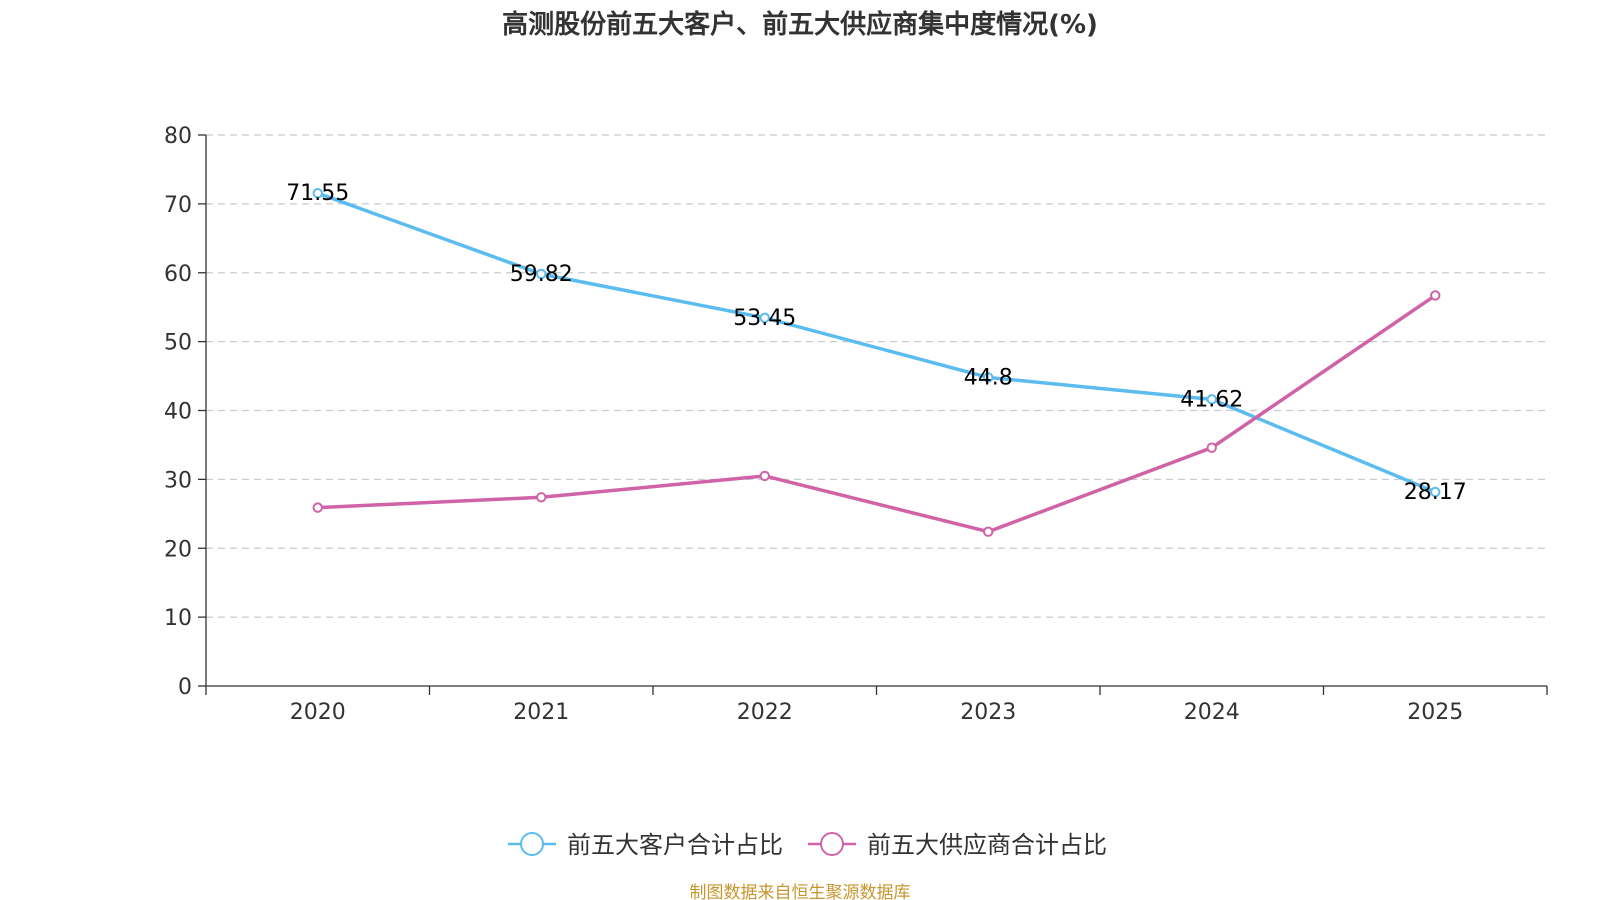 The image size is (1600, 900). What do you see at coordinates (541, 712) in the screenshot?
I see `x-tick-label: 2021` at bounding box center [541, 712].